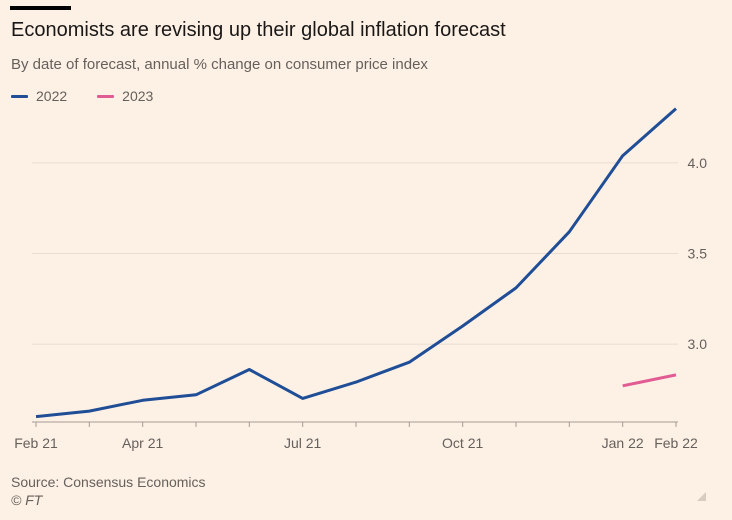  I want to click on legend: 2022 2023, so click(97, 96).